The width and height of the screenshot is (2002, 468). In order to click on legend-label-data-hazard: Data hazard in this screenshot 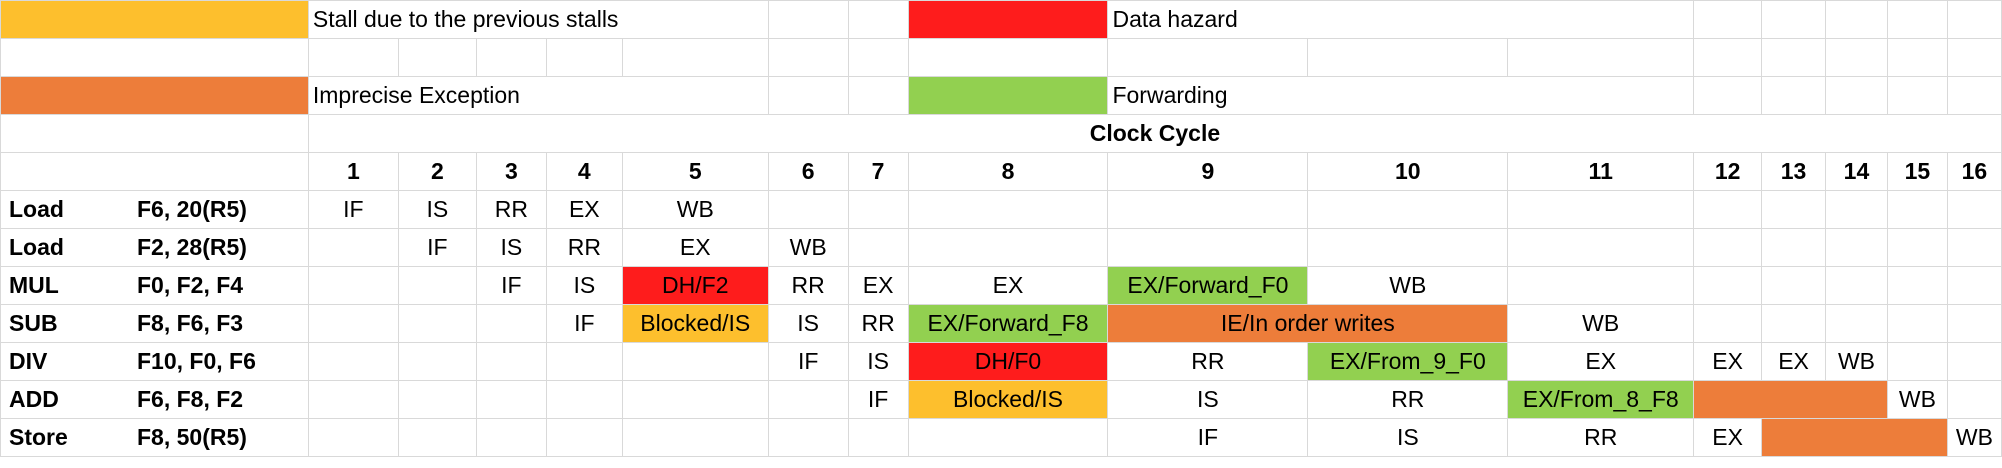, I will do `click(1307, 19)`.